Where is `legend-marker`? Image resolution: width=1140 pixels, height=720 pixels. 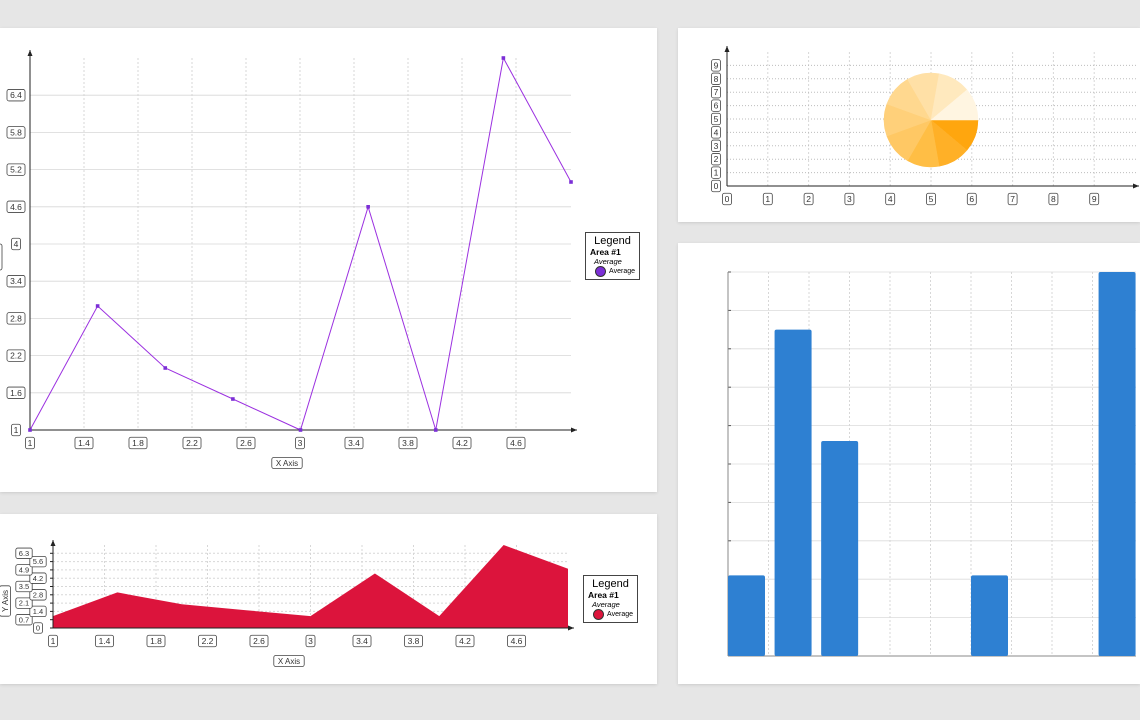
legend-marker is located at coordinates (599, 614).